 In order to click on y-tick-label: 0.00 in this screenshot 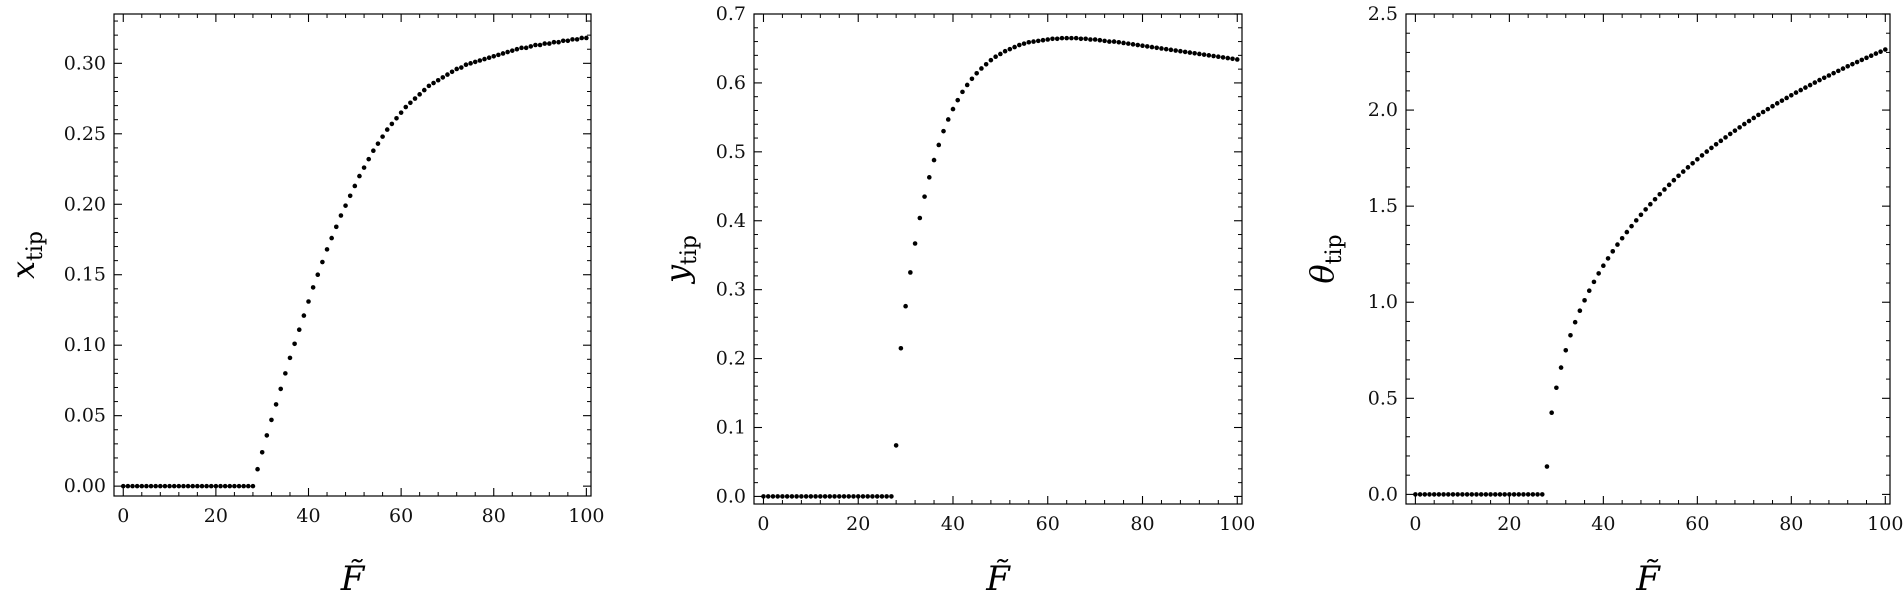, I will do `click(85, 486)`.